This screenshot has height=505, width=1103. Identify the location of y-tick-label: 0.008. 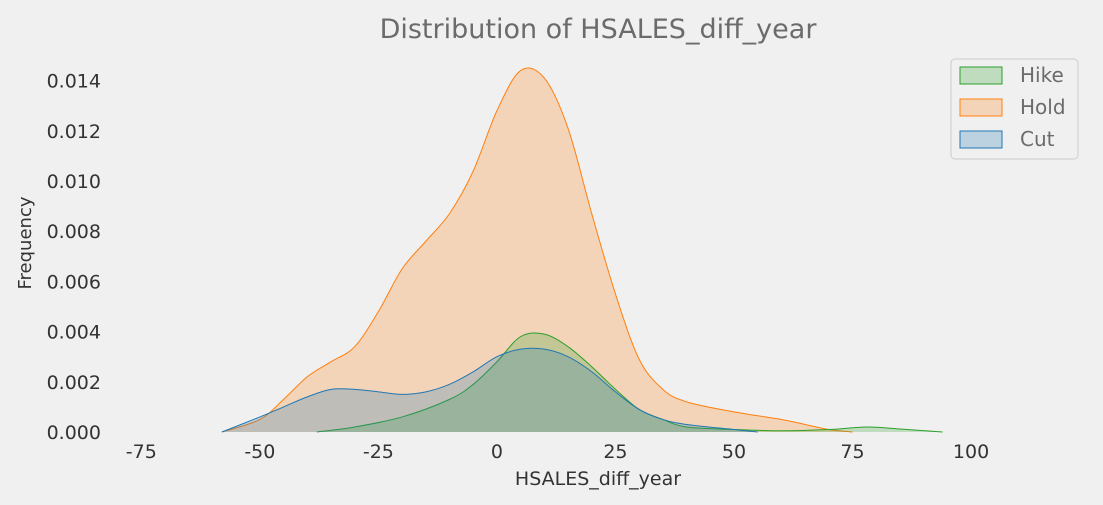
(74, 232).